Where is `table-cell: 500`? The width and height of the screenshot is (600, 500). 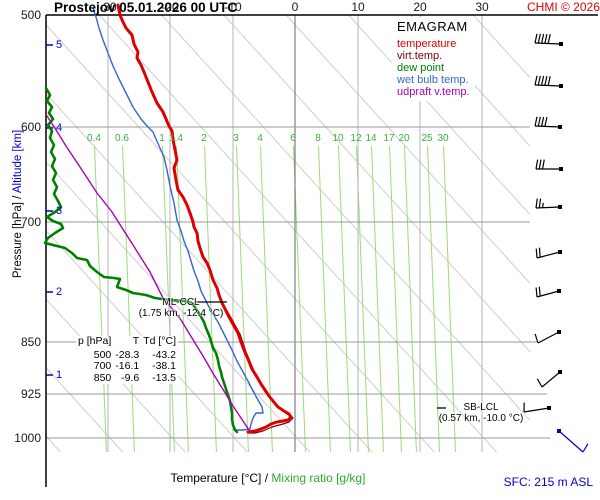
table-cell: 500 is located at coordinates (102, 354).